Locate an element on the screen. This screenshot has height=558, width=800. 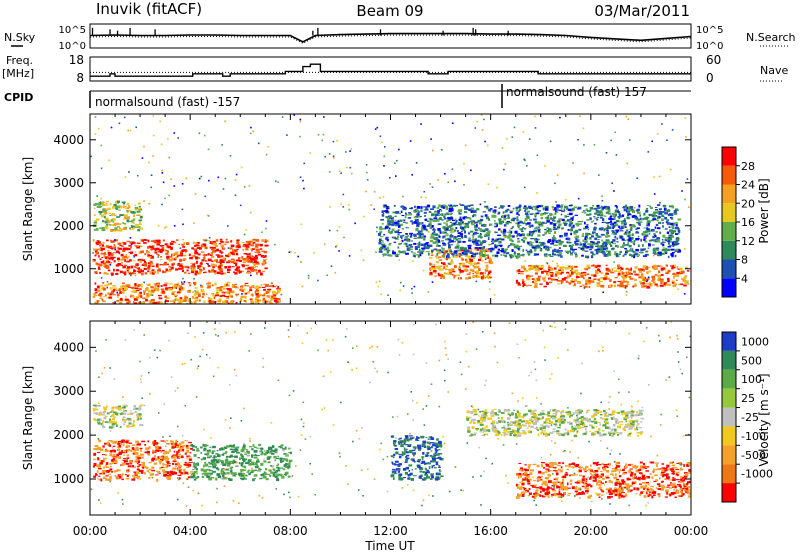
noise-right-label: N.Search is located at coordinates (771, 37).